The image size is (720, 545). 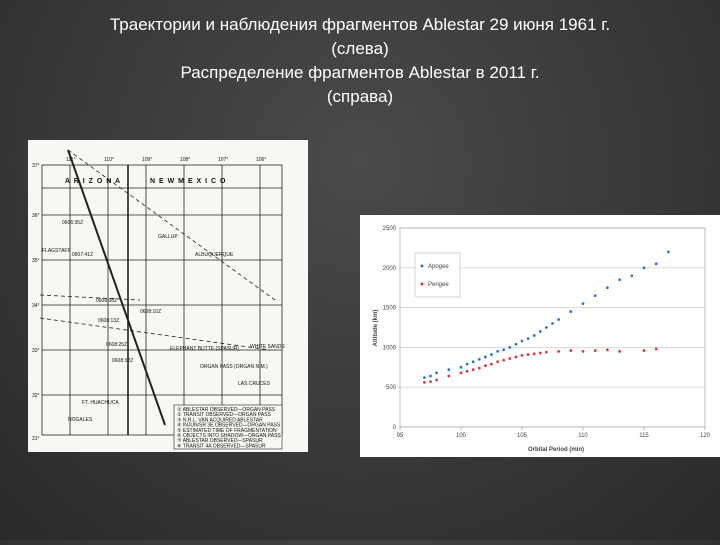 I want to click on time-label: 0606:35Z, so click(x=72, y=223).